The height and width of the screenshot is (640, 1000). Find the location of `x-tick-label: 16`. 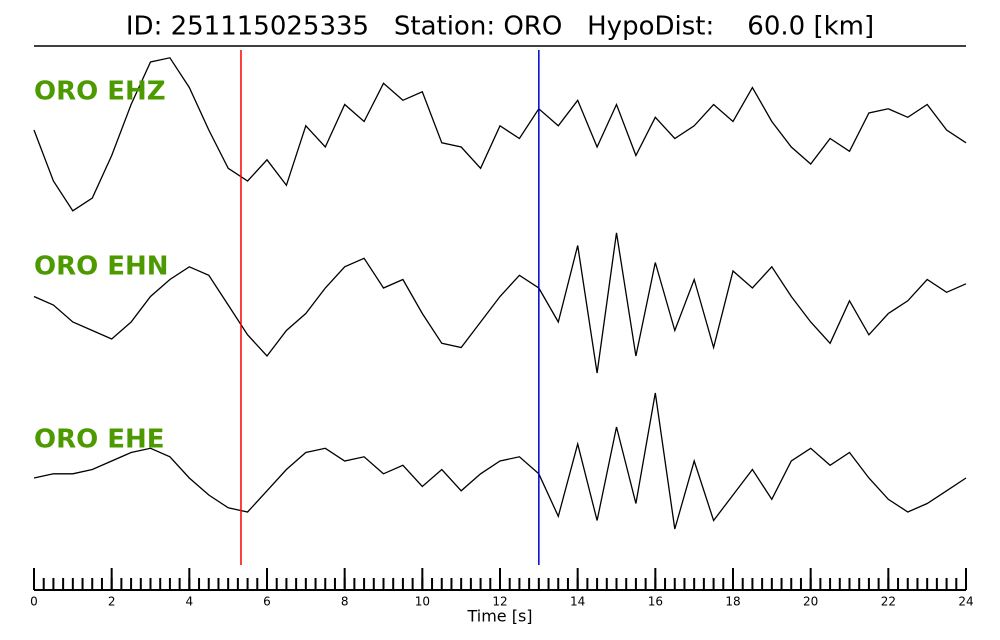

x-tick-label: 16 is located at coordinates (655, 602).